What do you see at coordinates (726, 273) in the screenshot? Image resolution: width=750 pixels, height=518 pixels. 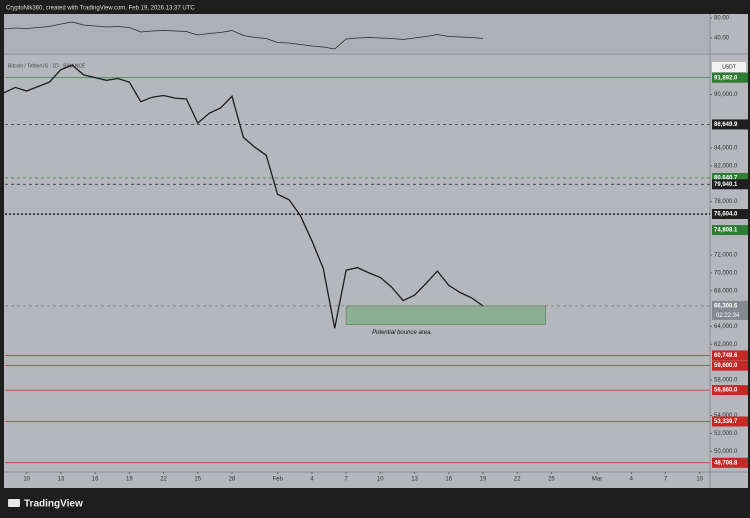 I see `y-tick-label: 70,000.0` at bounding box center [726, 273].